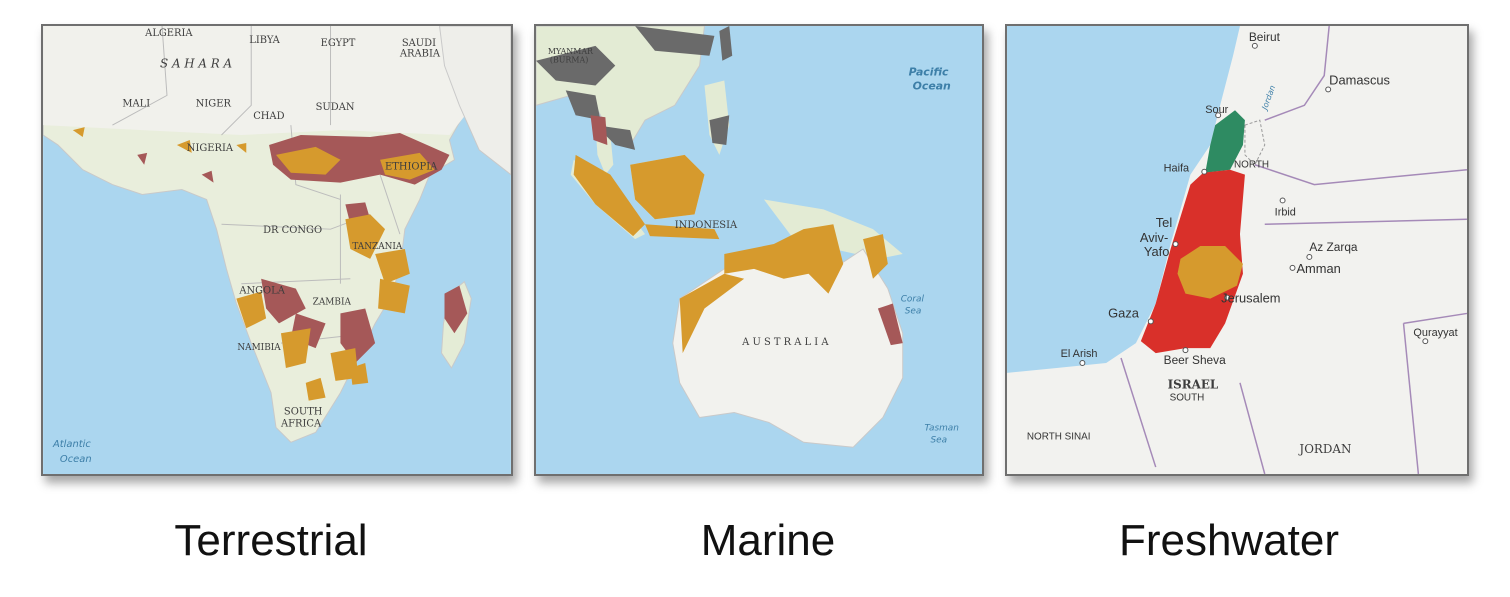  I want to click on label-telaviv-2: Aviv-, so click(1154, 237).